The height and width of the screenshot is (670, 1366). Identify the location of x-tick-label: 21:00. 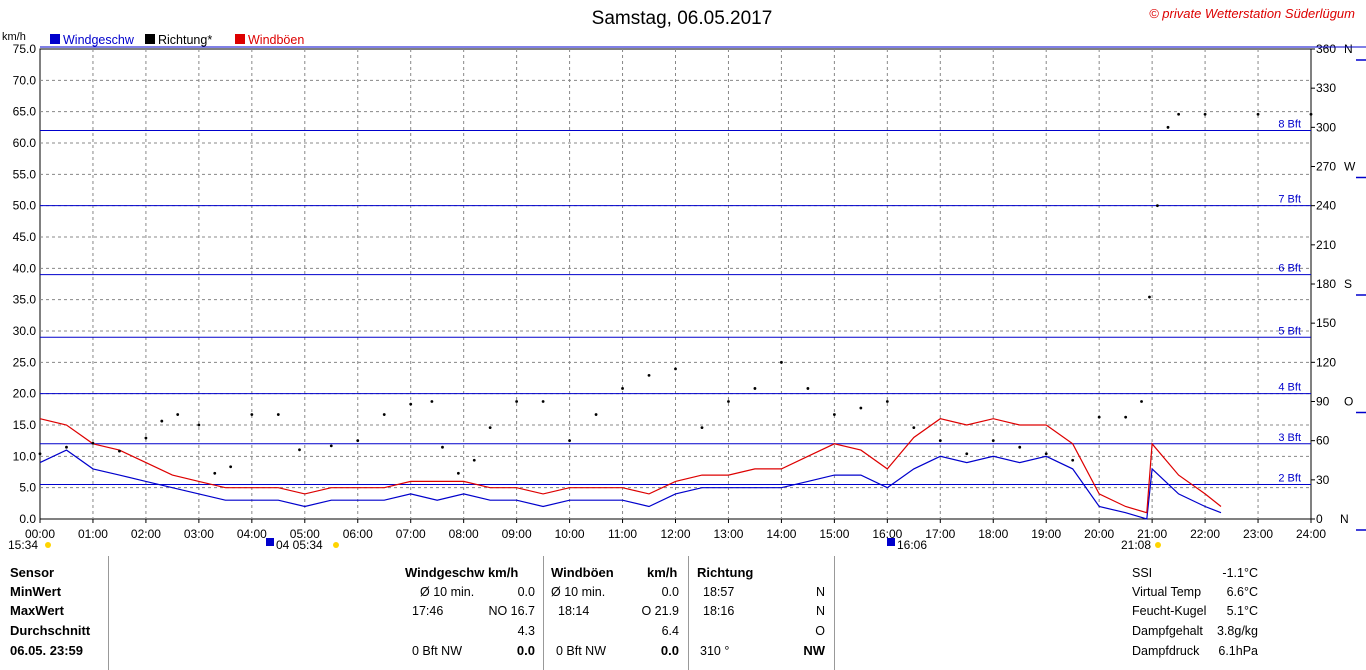
(1152, 534).